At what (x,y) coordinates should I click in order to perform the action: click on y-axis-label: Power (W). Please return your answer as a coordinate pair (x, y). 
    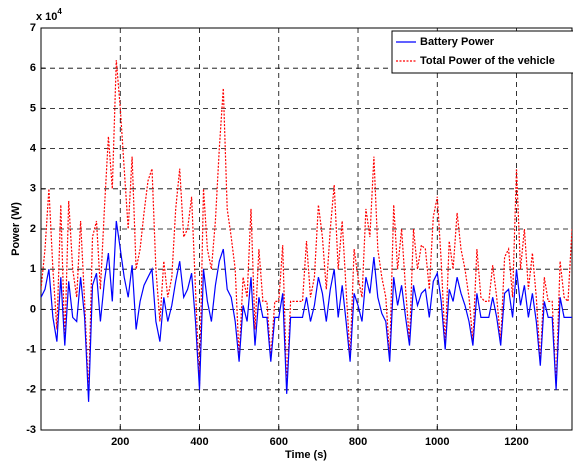
    Looking at the image, I should click on (16, 229).